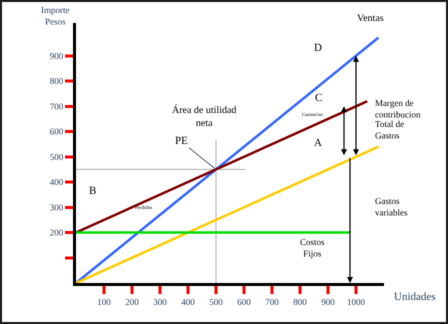 The height and width of the screenshot is (324, 448). Describe the element at coordinates (188, 301) in the screenshot. I see `x-tick-label: 400` at that location.